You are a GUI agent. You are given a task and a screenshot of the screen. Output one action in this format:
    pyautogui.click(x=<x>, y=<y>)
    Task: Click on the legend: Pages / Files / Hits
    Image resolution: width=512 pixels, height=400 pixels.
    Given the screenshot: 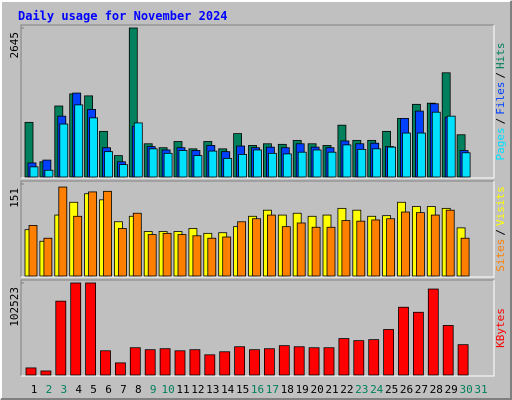 What is the action you would take?
    pyautogui.click(x=500, y=102)
    